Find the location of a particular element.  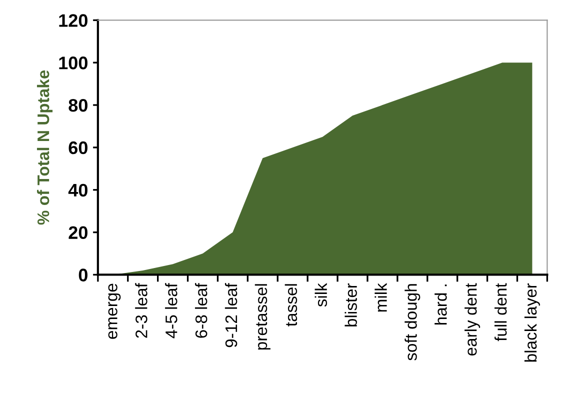

x-tick-label: silk is located at coordinates (321, 295).